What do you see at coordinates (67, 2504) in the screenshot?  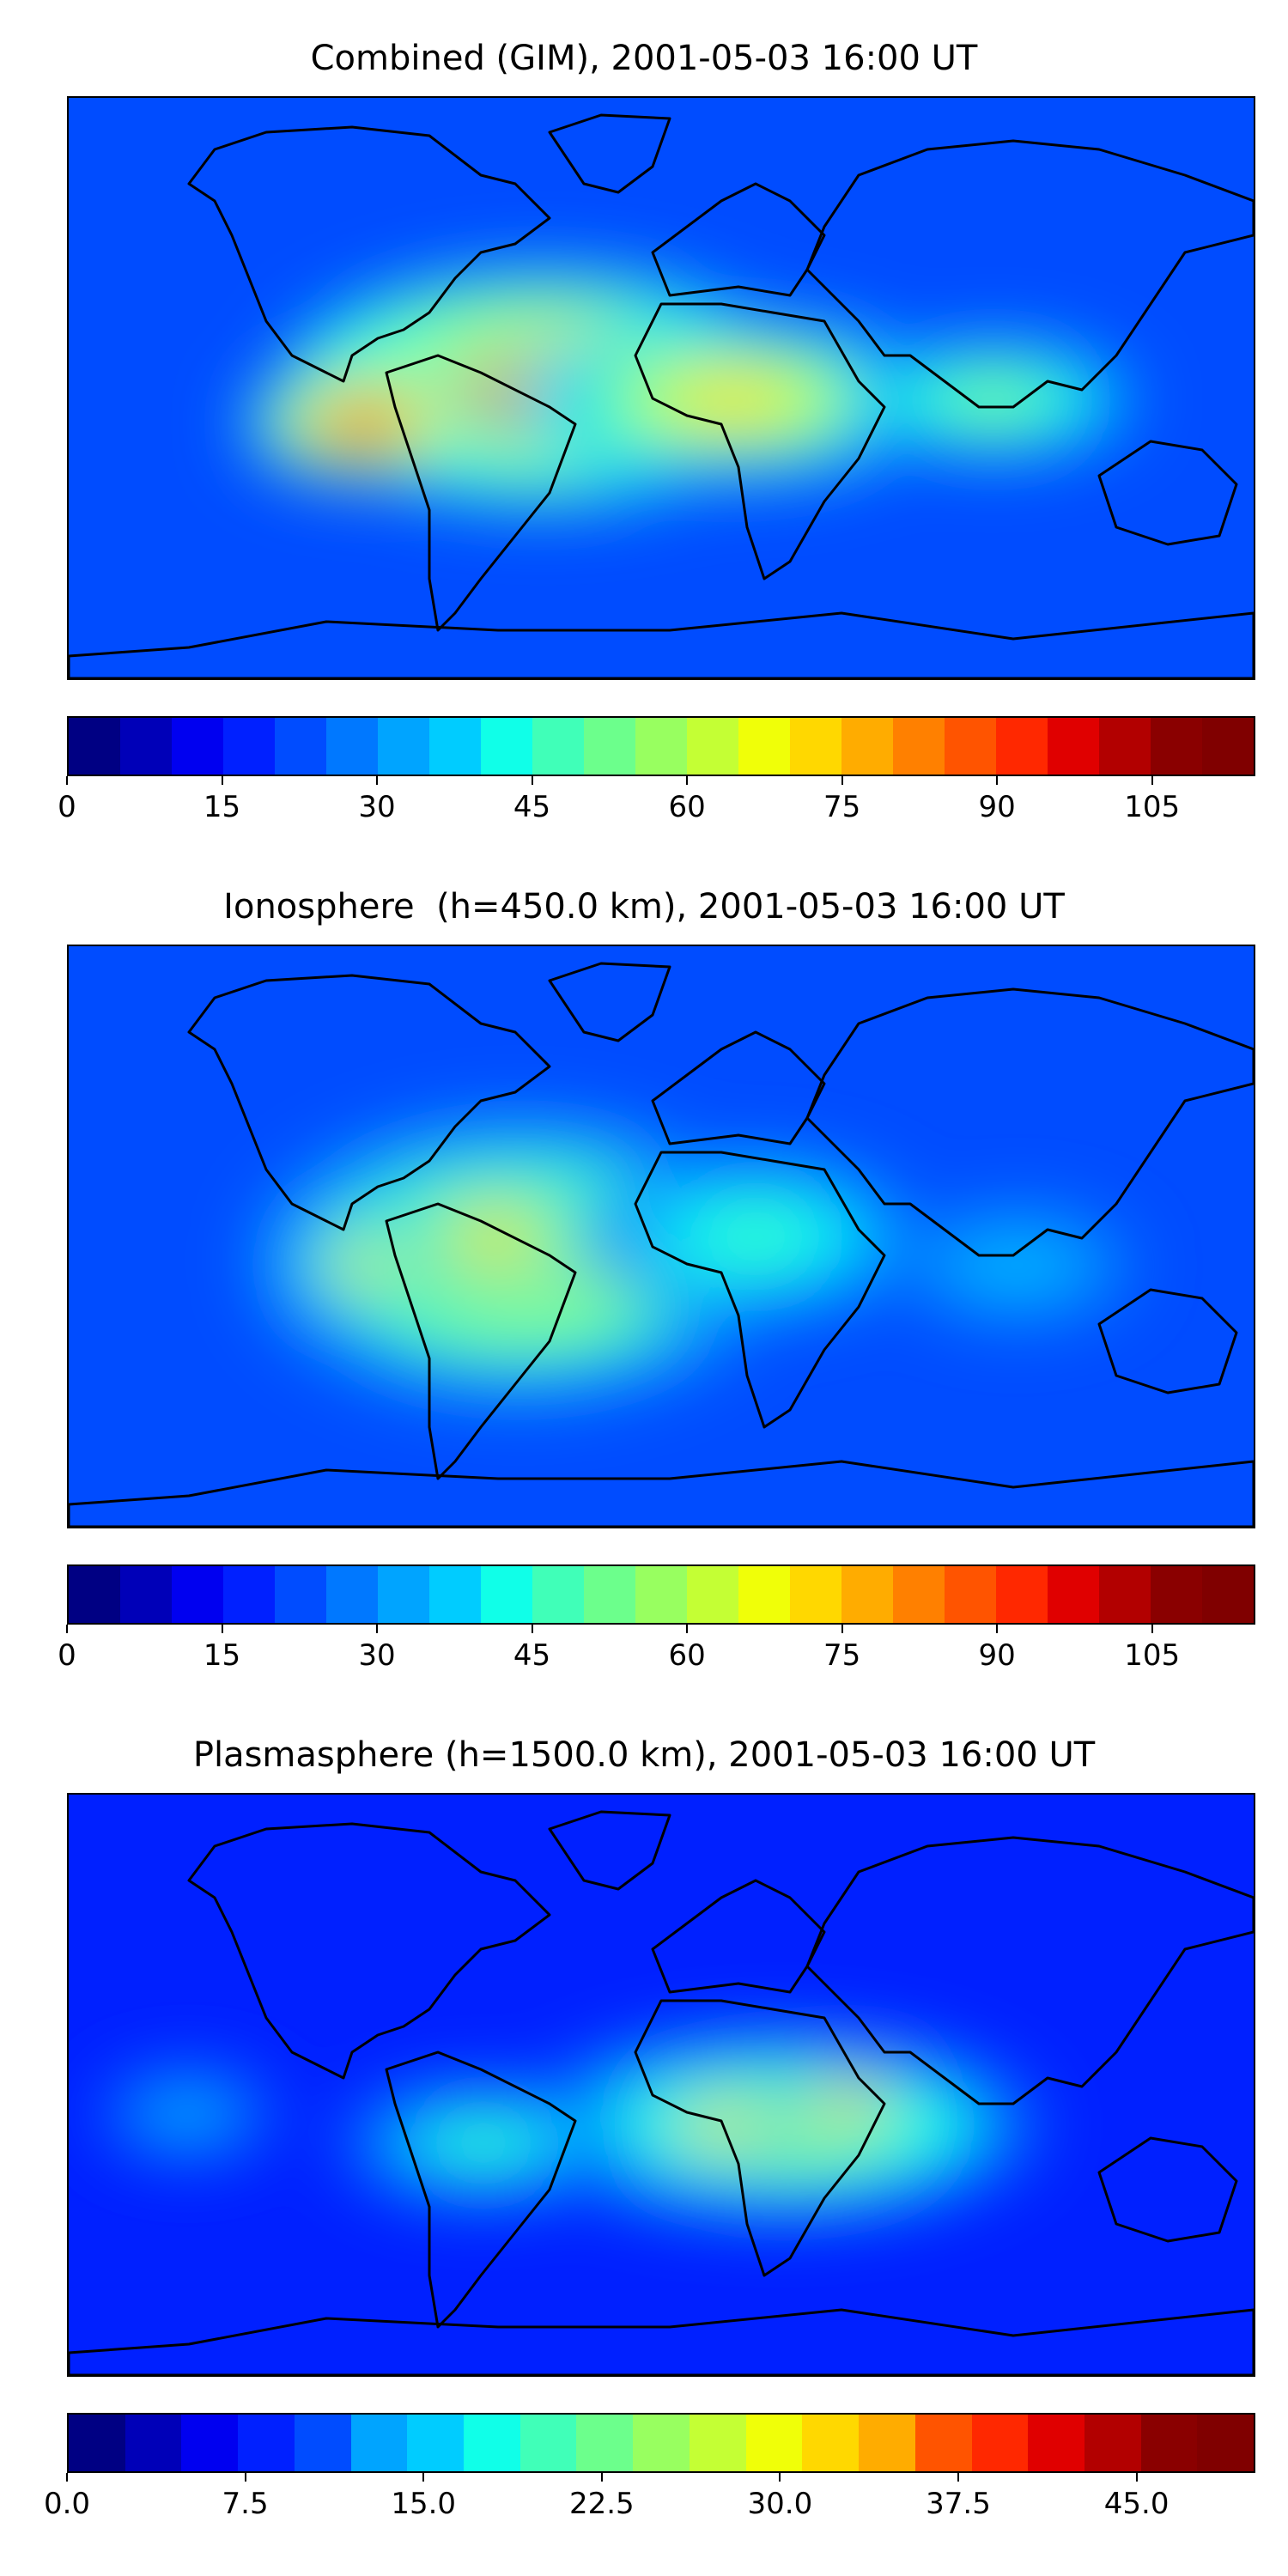 I see `colorbar-tick-label: 0.0` at bounding box center [67, 2504].